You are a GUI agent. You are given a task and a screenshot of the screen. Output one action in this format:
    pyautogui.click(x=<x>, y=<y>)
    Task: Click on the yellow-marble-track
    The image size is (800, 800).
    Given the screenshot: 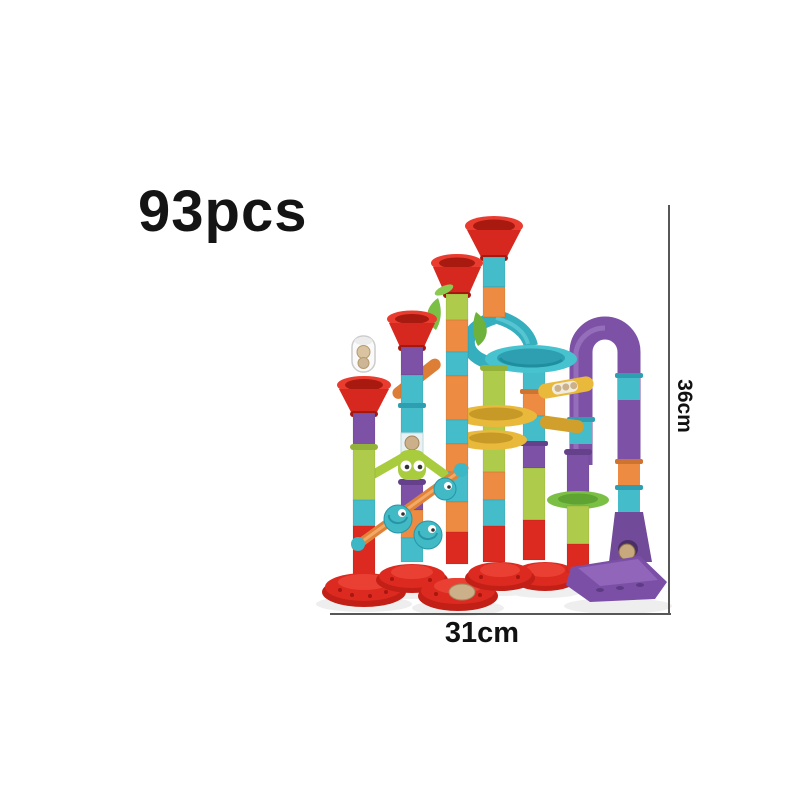 What is the action you would take?
    pyautogui.click(x=566, y=387)
    